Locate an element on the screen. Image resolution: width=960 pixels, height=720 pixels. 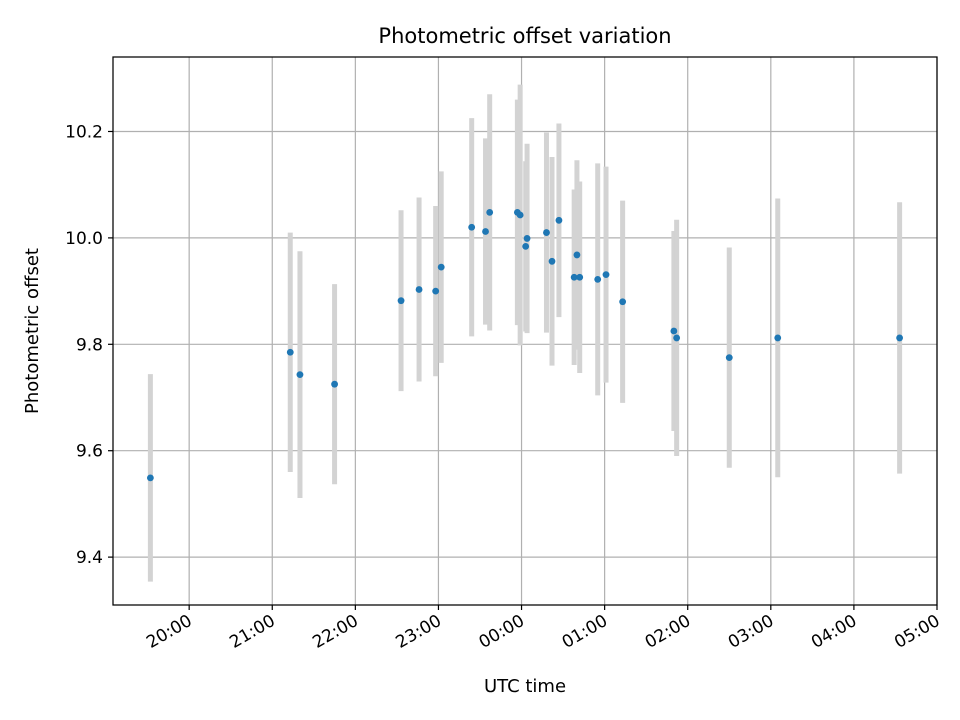
y-tick-label: 10.2 is located at coordinates (84, 132).